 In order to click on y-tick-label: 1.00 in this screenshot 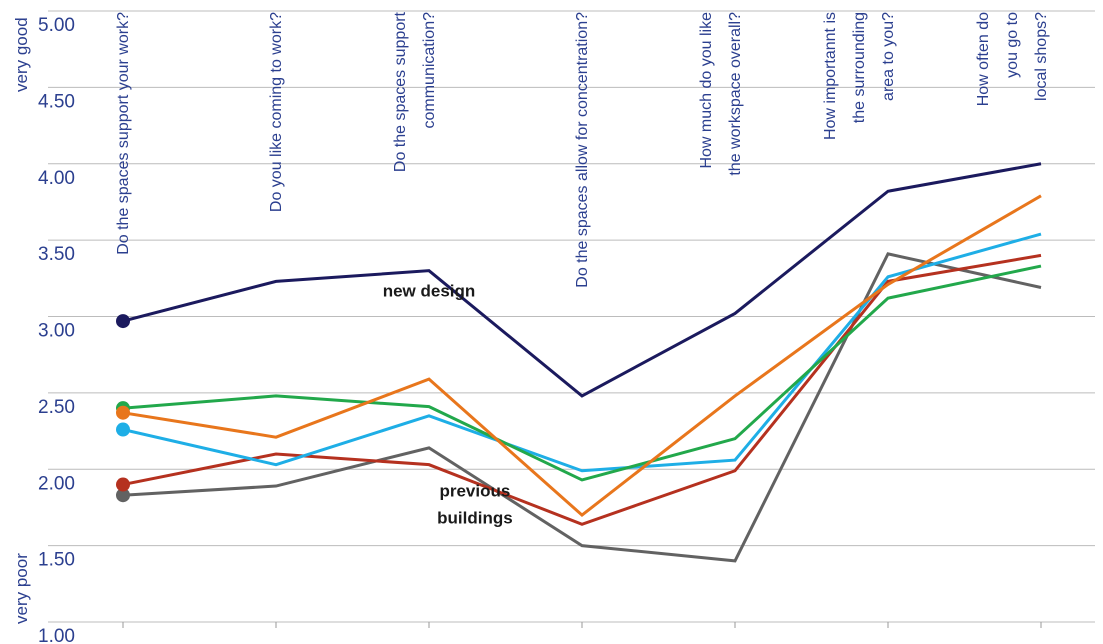, I will do `click(56, 635)`.